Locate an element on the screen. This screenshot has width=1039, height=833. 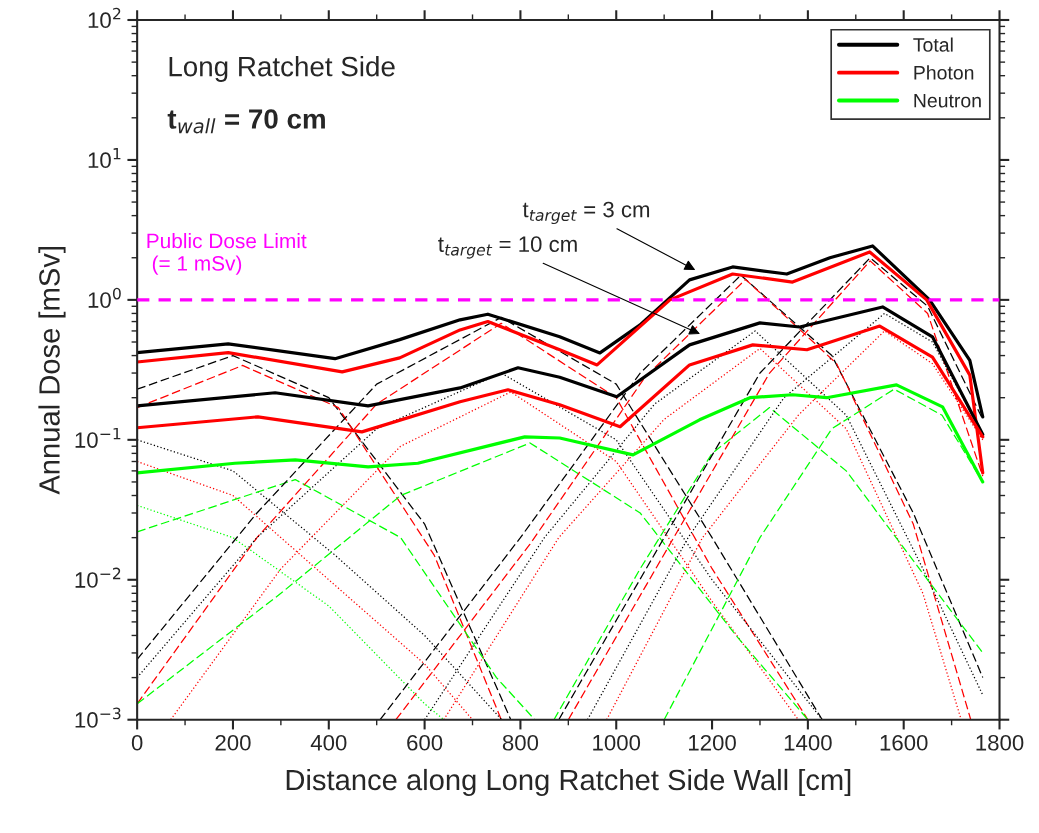
x-tick-label: 1600 is located at coordinates (904, 742).